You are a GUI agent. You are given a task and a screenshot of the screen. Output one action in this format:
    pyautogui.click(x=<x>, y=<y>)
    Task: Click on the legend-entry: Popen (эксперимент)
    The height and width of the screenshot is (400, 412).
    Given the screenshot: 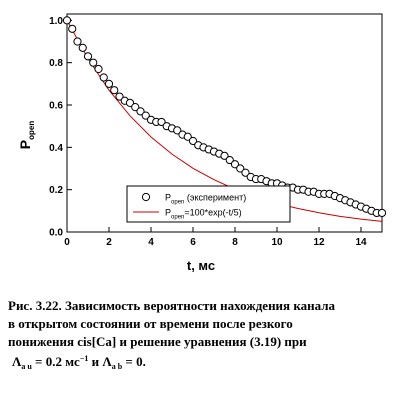 What is the action you would take?
    pyautogui.click(x=205, y=199)
    